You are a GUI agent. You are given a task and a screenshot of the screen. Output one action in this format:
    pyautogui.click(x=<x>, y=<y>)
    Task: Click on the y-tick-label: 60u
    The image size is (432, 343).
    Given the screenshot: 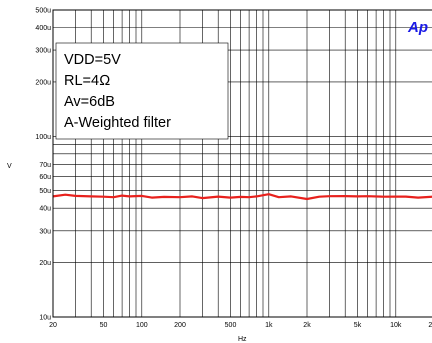 What is the action you would take?
    pyautogui.click(x=45, y=177)
    